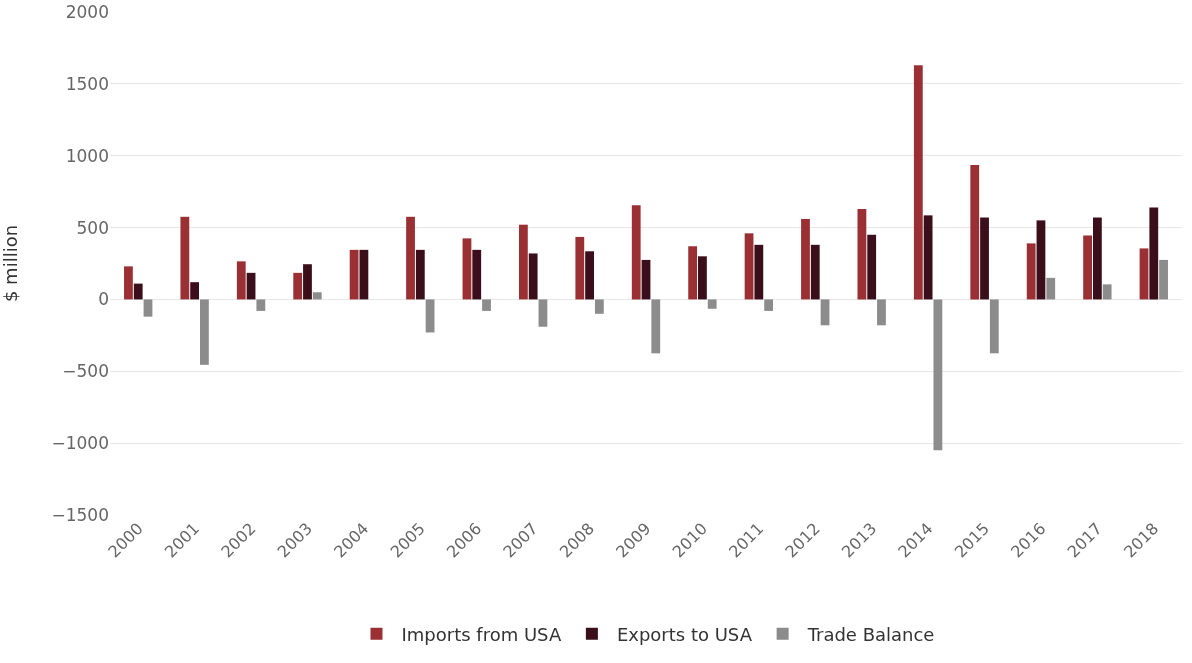 Image resolution: width=1192 pixels, height=663 pixels. I want to click on legend-label: Exports to USA, so click(684, 634).